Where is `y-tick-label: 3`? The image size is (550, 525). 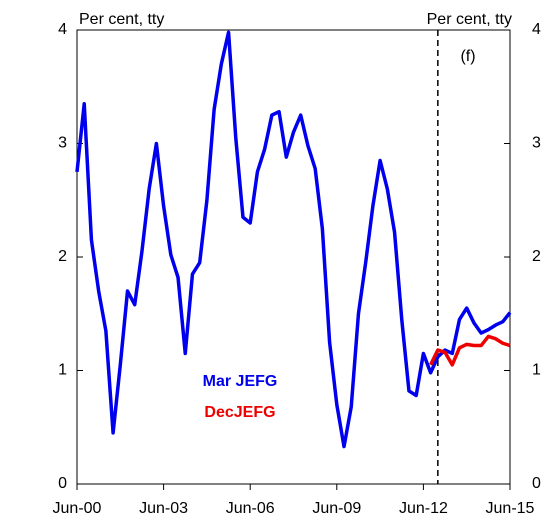 y-tick-label: 3 is located at coordinates (62, 143).